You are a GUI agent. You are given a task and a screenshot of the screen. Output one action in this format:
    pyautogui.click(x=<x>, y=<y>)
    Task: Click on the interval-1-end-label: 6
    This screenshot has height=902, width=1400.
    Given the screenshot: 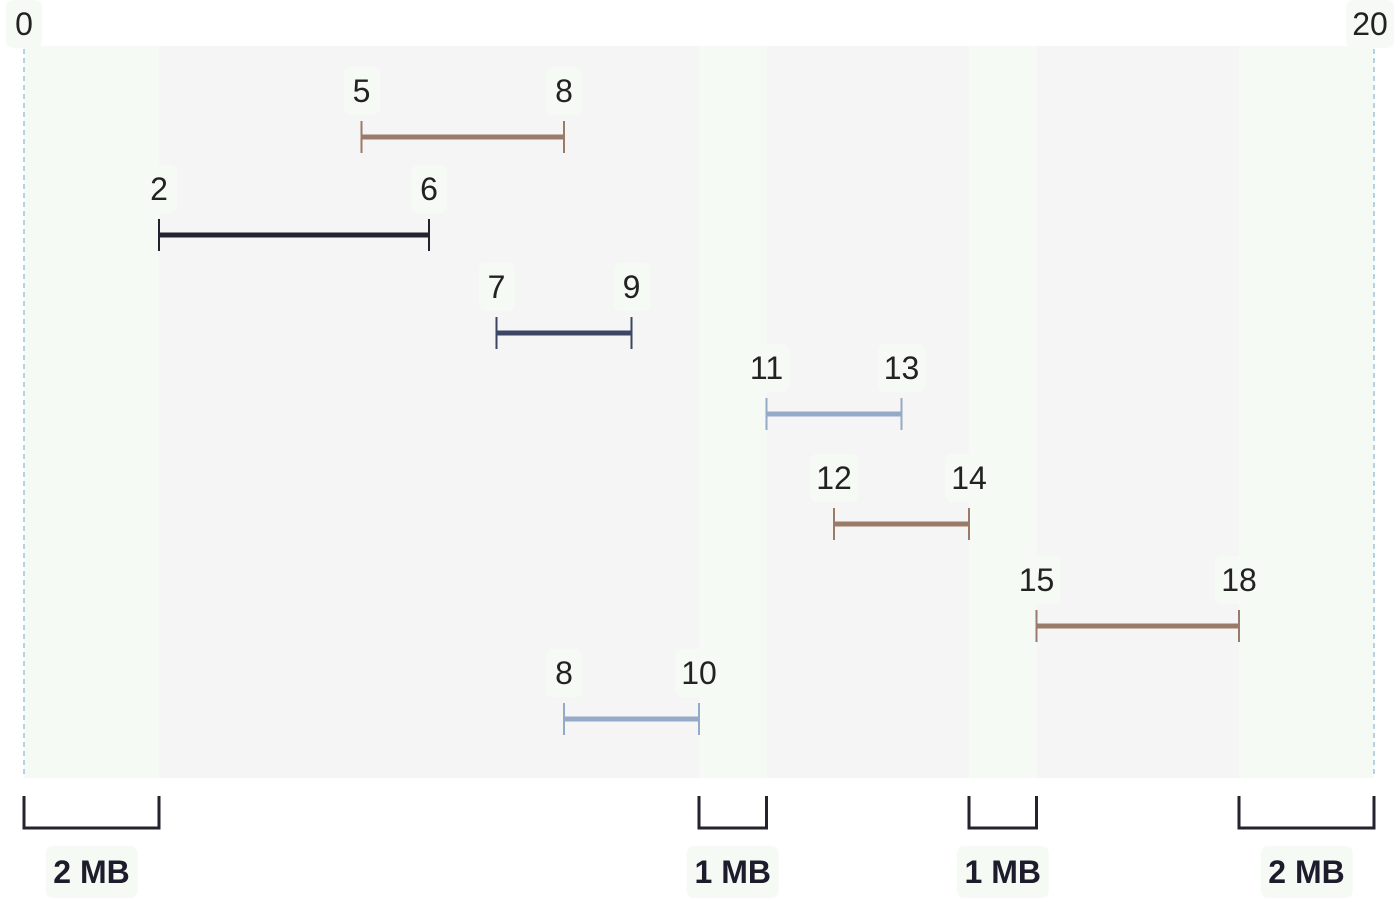 What is the action you would take?
    pyautogui.click(x=429, y=189)
    